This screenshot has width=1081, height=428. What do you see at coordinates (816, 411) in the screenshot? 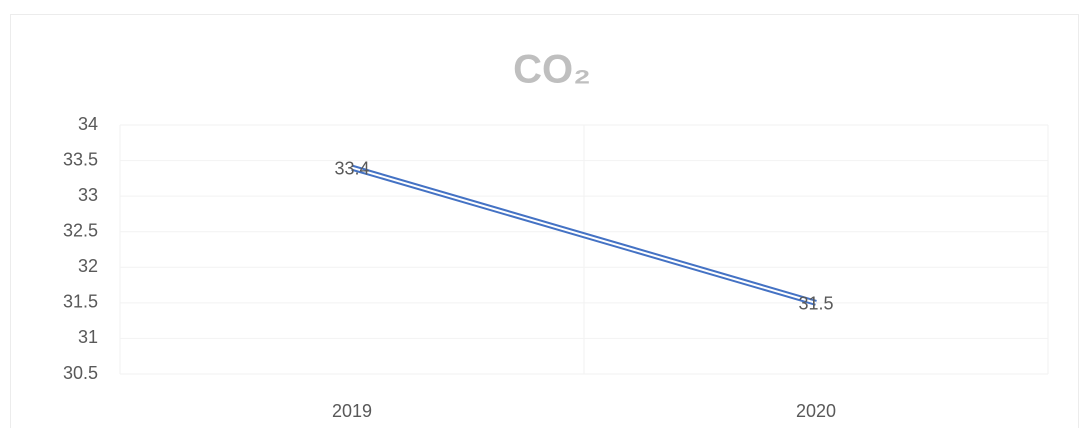
I see `x-tick-label: 2020` at bounding box center [816, 411].